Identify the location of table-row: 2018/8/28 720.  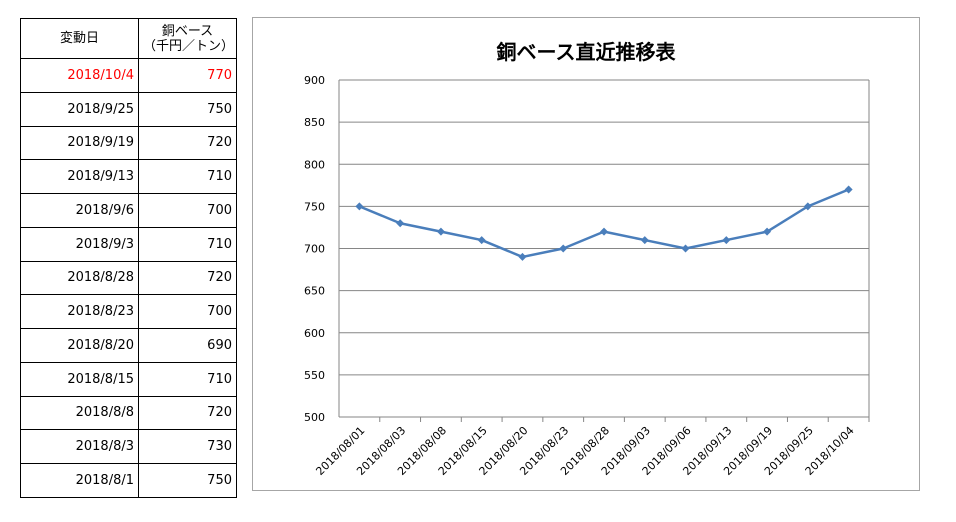
(128, 278).